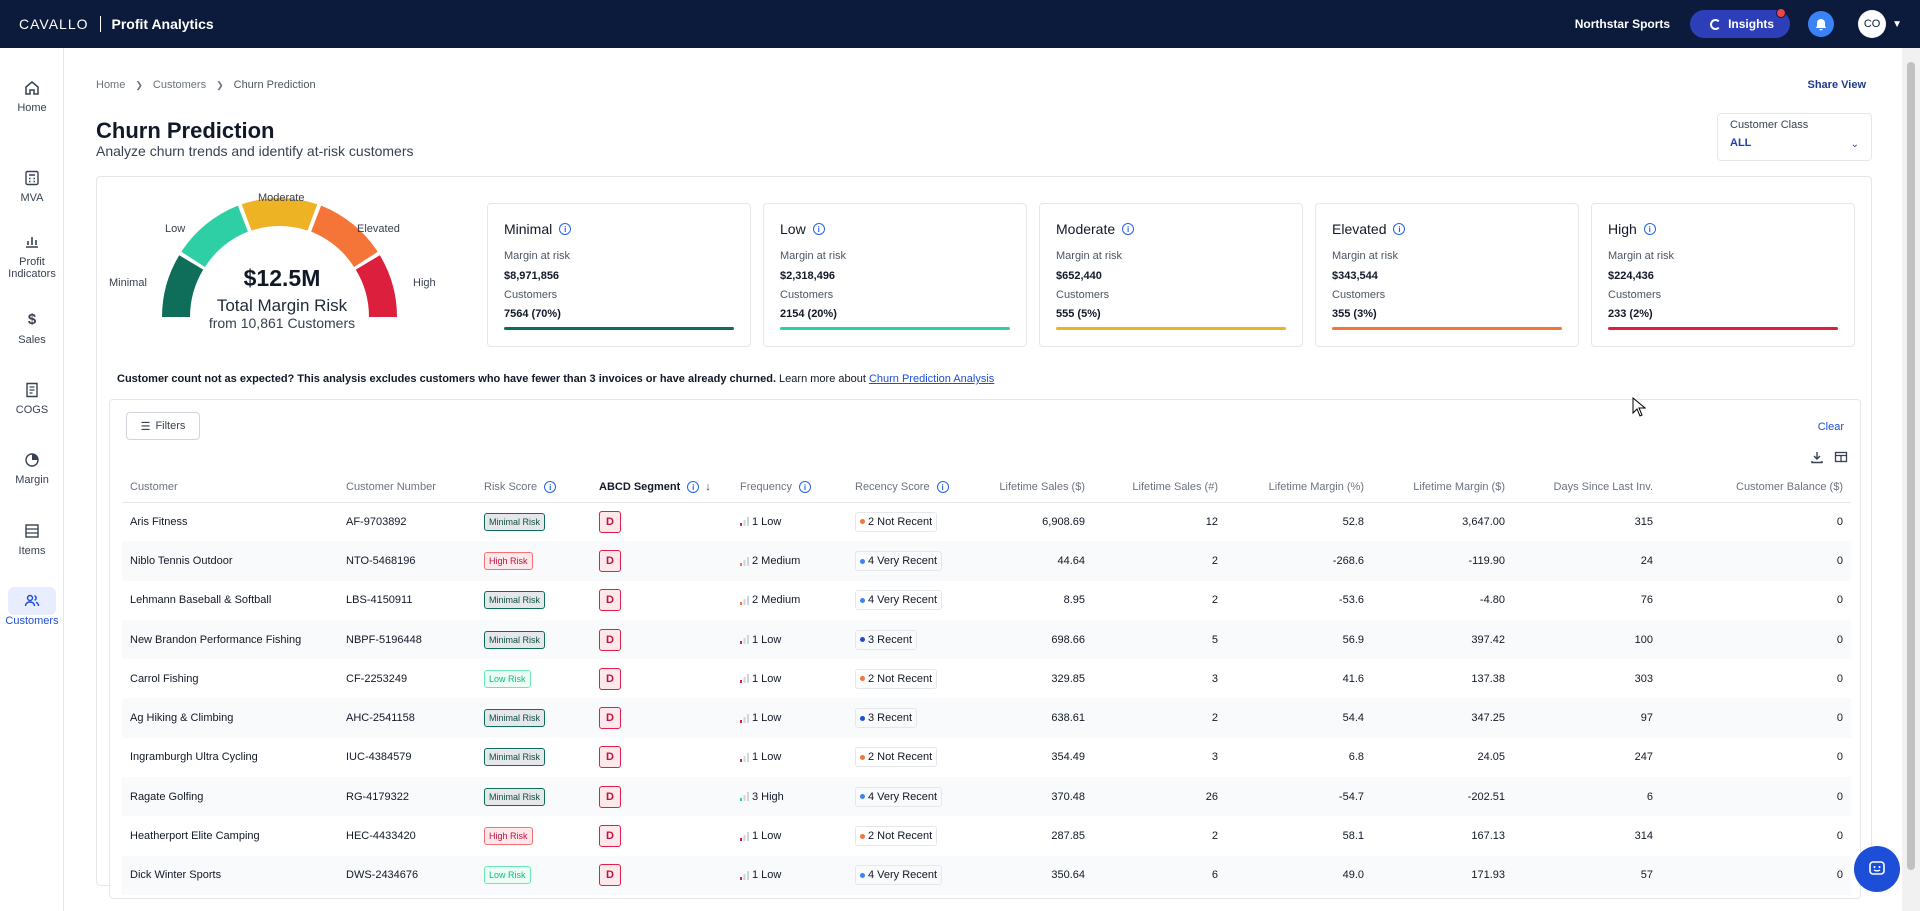  What do you see at coordinates (533, 487) in the screenshot?
I see `column-header-risk-score: Risk Score i` at bounding box center [533, 487].